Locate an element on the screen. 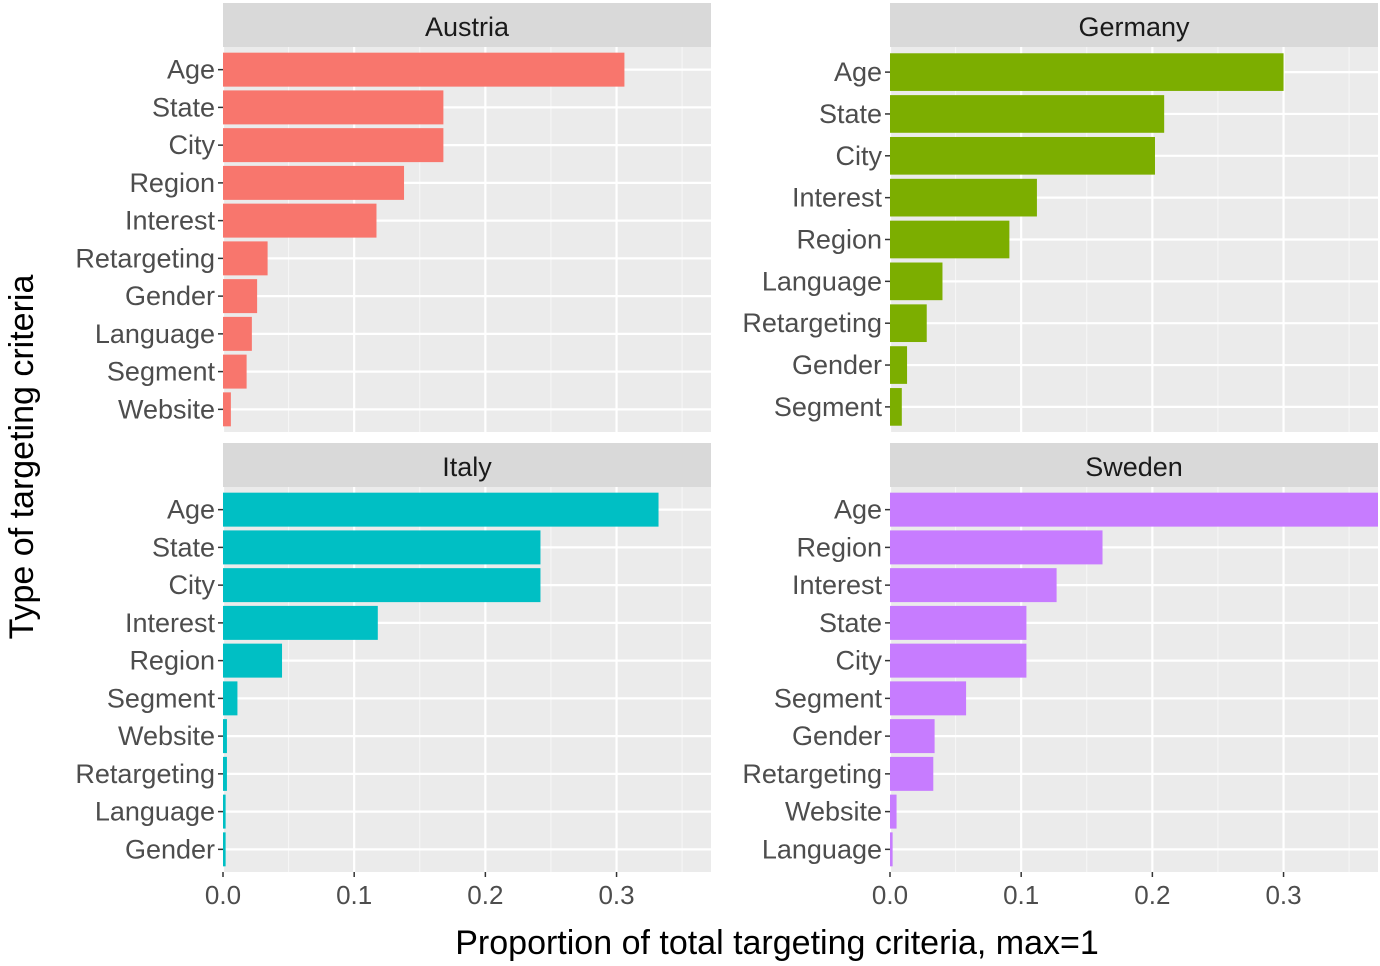  y-axis-title: Type of targeting criteria is located at coordinates (22, 457).